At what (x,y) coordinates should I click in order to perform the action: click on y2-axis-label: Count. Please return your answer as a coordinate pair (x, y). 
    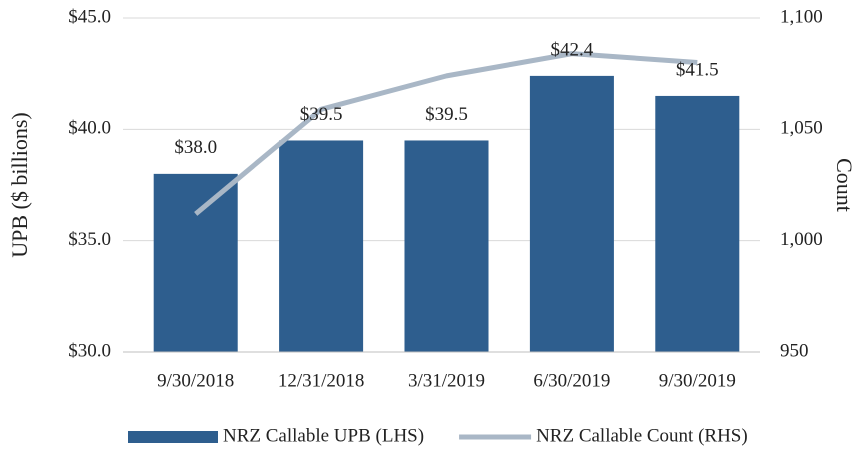
    Looking at the image, I should click on (844, 185).